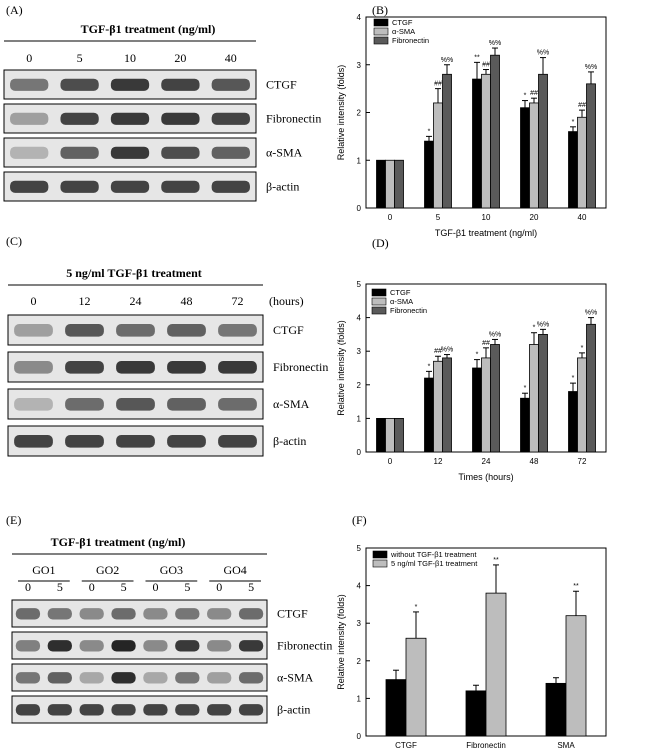  I want to click on lane-label: 48, so click(187, 301).